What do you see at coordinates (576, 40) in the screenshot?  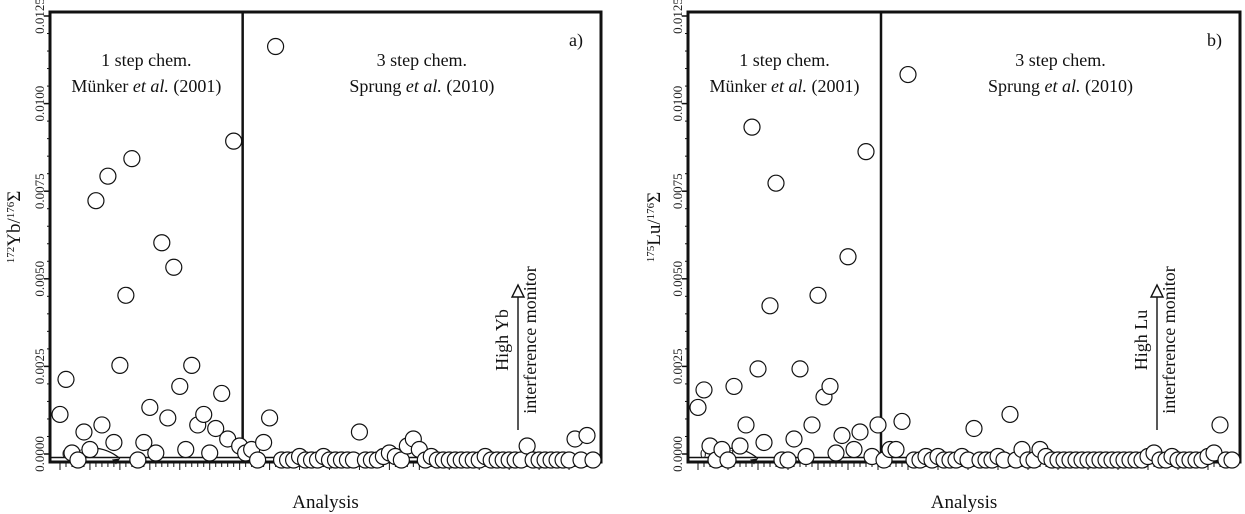 I see `panel-label: a)` at bounding box center [576, 40].